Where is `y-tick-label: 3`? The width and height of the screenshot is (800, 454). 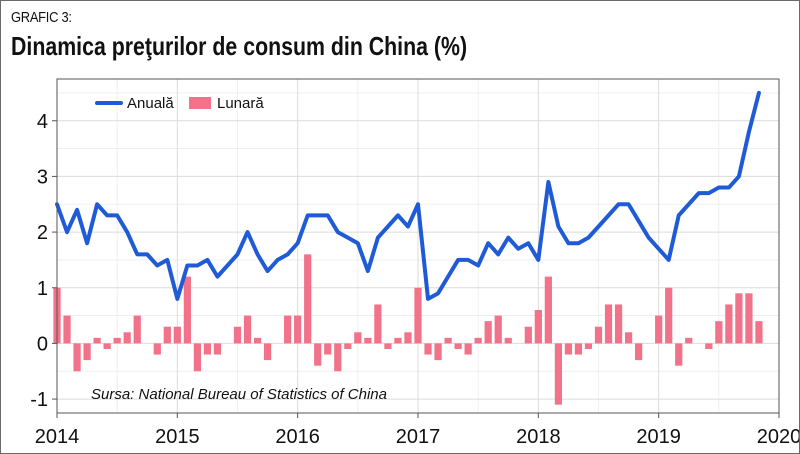 y-tick-label: 3 is located at coordinates (42, 177).